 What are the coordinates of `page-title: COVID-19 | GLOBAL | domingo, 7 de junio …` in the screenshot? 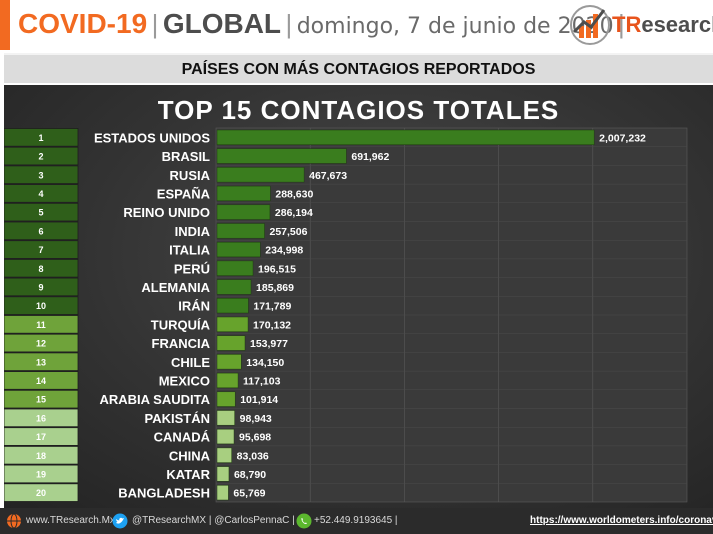 It's located at (321, 24).